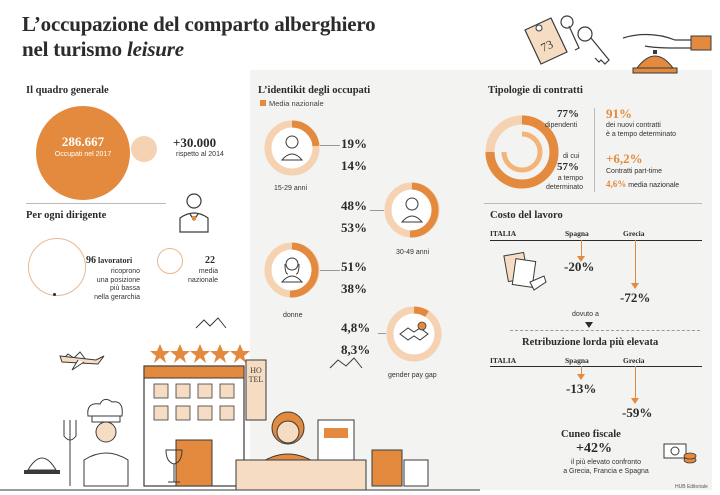 This screenshot has height=495, width=720. What do you see at coordinates (581, 249) in the screenshot?
I see `costo-bar-spagna` at bounding box center [581, 249].